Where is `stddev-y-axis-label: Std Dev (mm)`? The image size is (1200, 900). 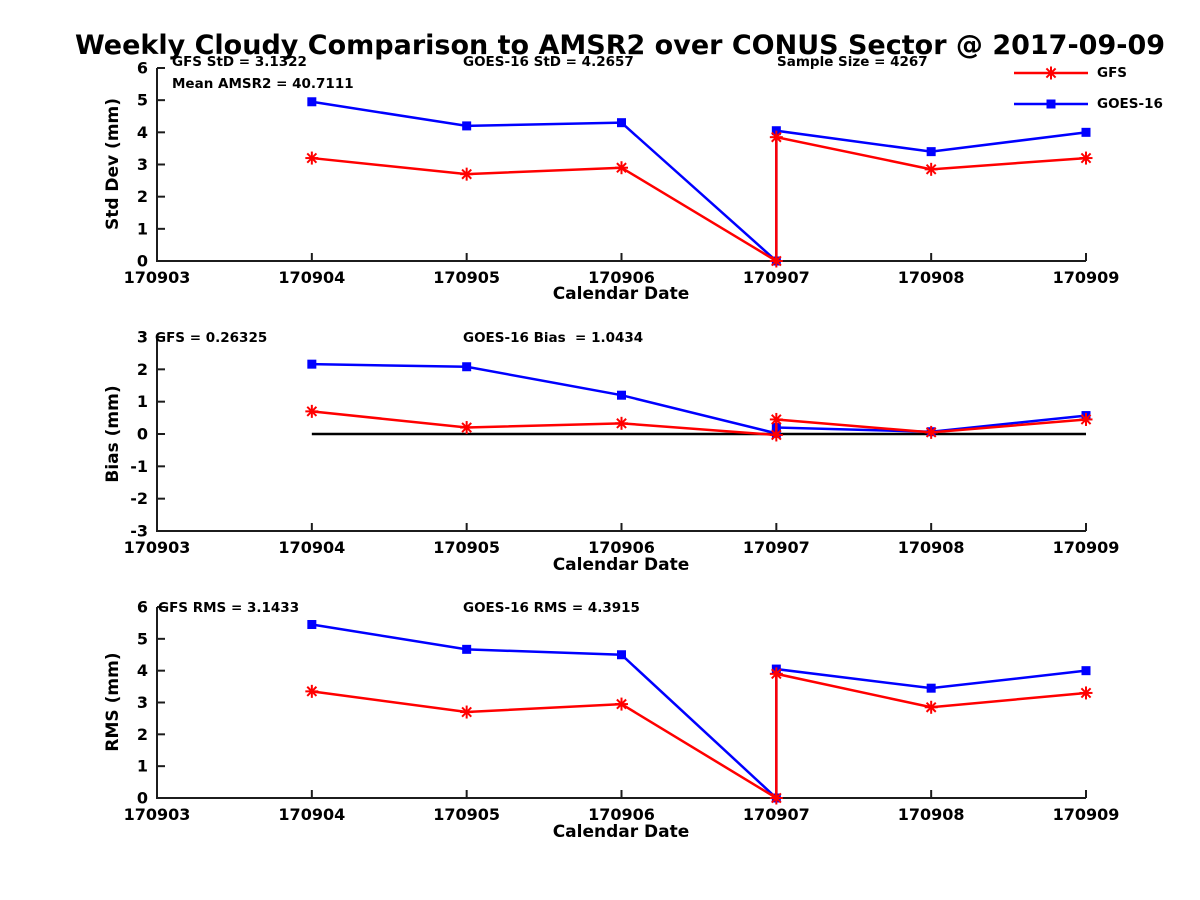
stddev-y-axis-label: Std Dev (mm) is located at coordinates (113, 164).